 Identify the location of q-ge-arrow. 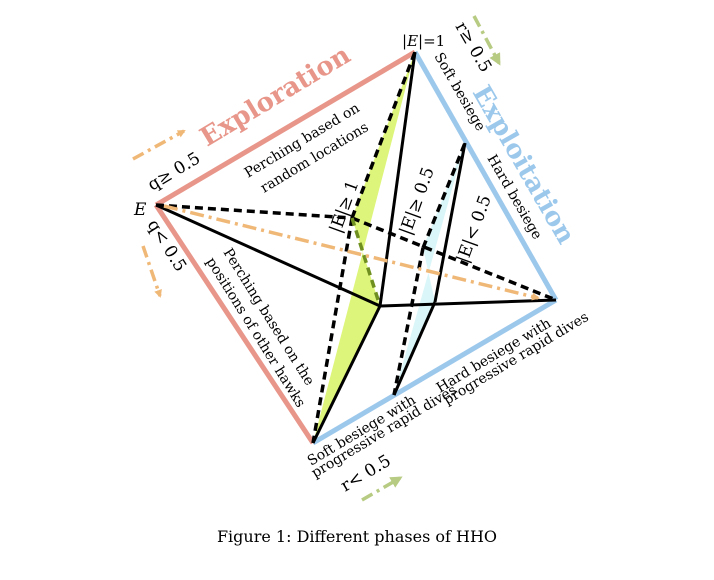
(159, 145).